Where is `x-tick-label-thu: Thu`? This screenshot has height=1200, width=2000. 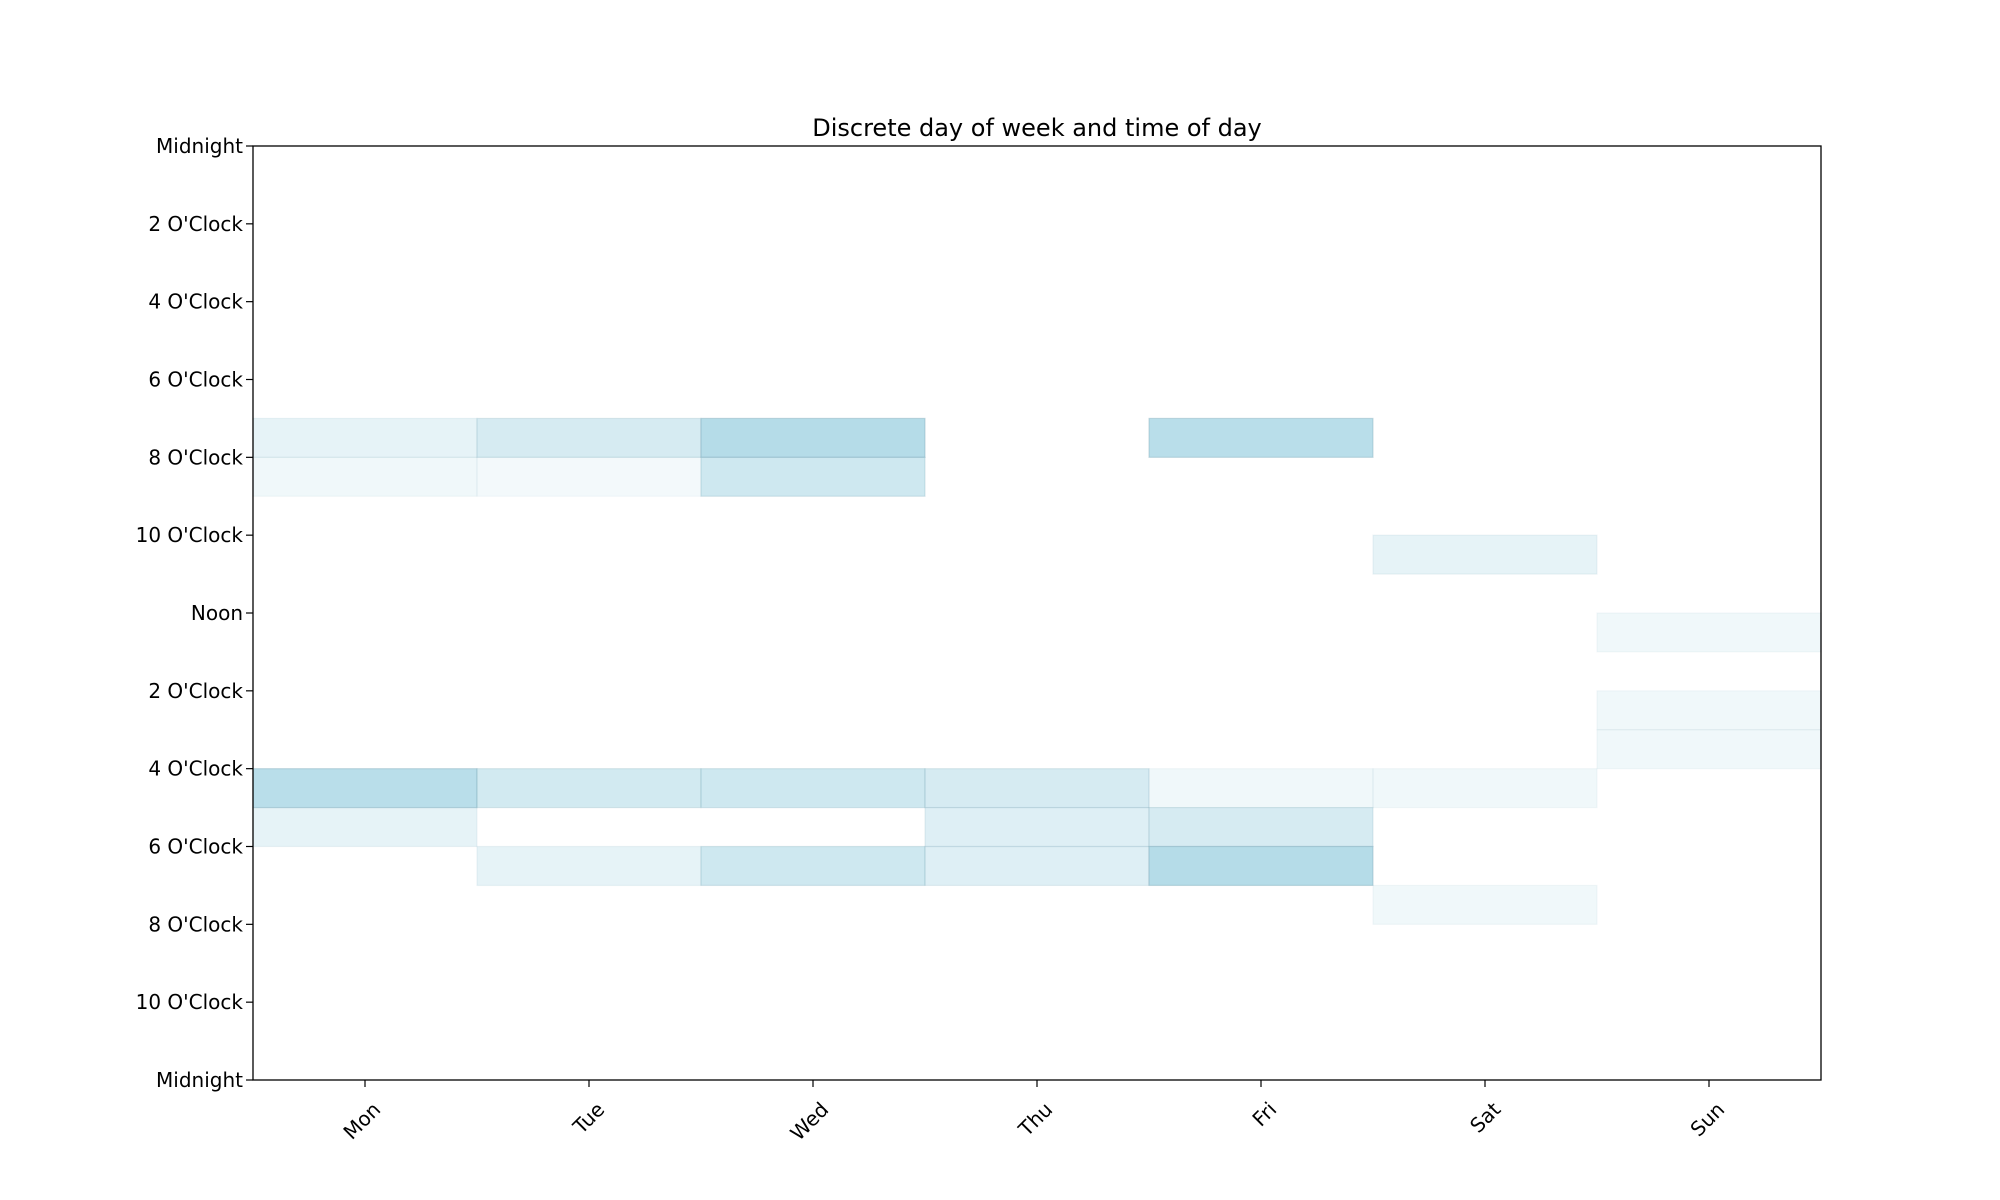 x-tick-label-thu: Thu is located at coordinates (1035, 1119).